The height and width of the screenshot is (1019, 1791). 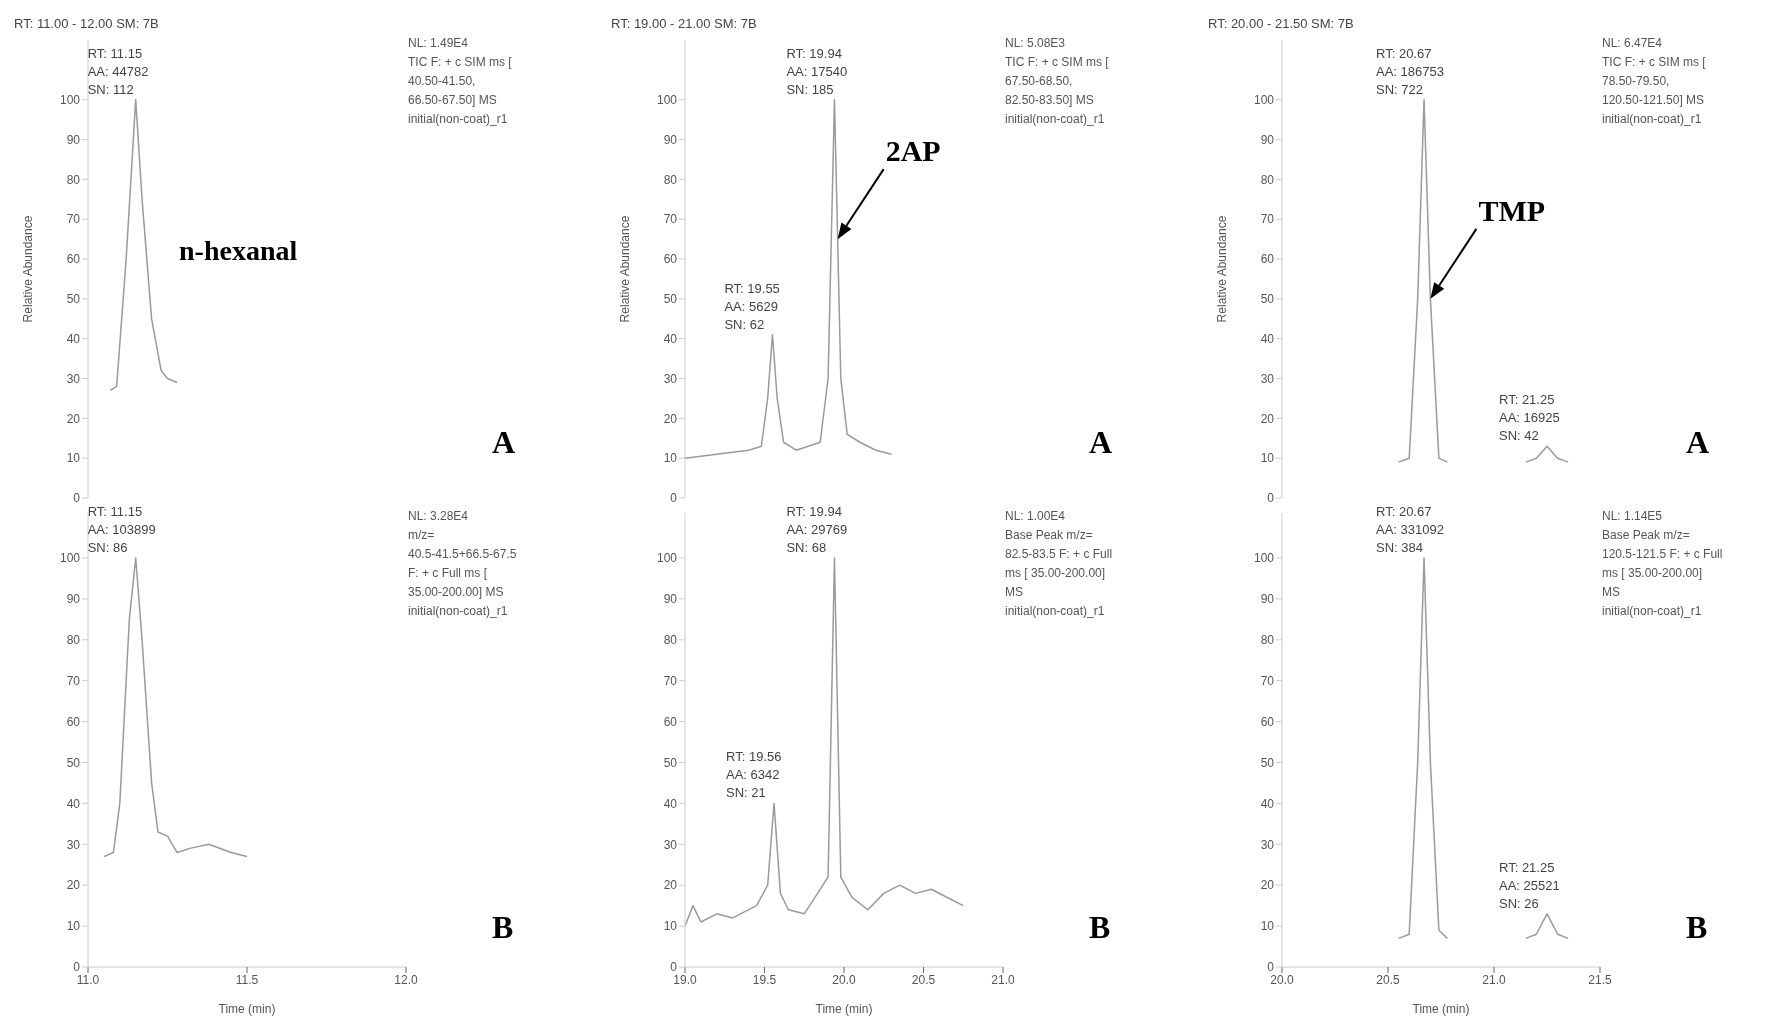 What do you see at coordinates (1600, 979) in the screenshot?
I see `x-tick-label: 21.5` at bounding box center [1600, 979].